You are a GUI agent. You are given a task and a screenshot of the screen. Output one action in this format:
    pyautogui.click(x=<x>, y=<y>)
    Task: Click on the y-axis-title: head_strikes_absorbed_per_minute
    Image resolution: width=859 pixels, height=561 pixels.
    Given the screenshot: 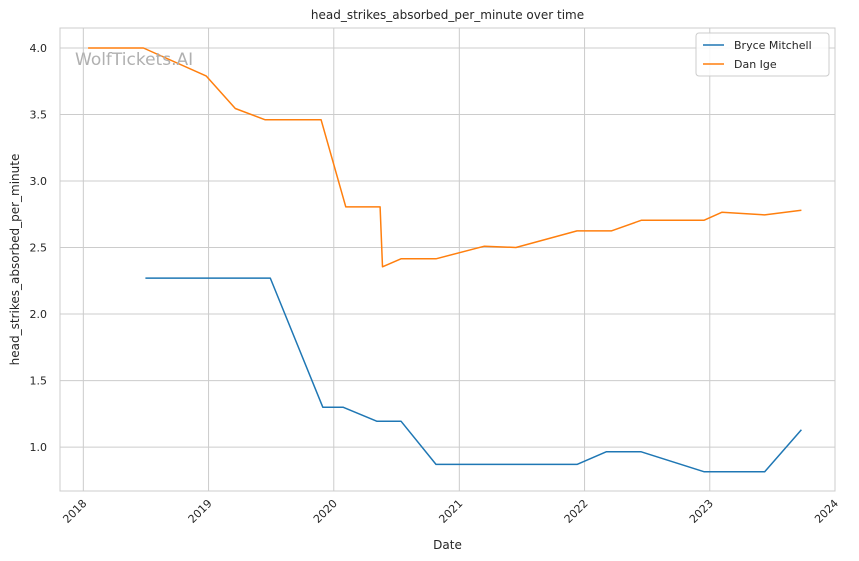 What is the action you would take?
    pyautogui.click(x=15, y=260)
    